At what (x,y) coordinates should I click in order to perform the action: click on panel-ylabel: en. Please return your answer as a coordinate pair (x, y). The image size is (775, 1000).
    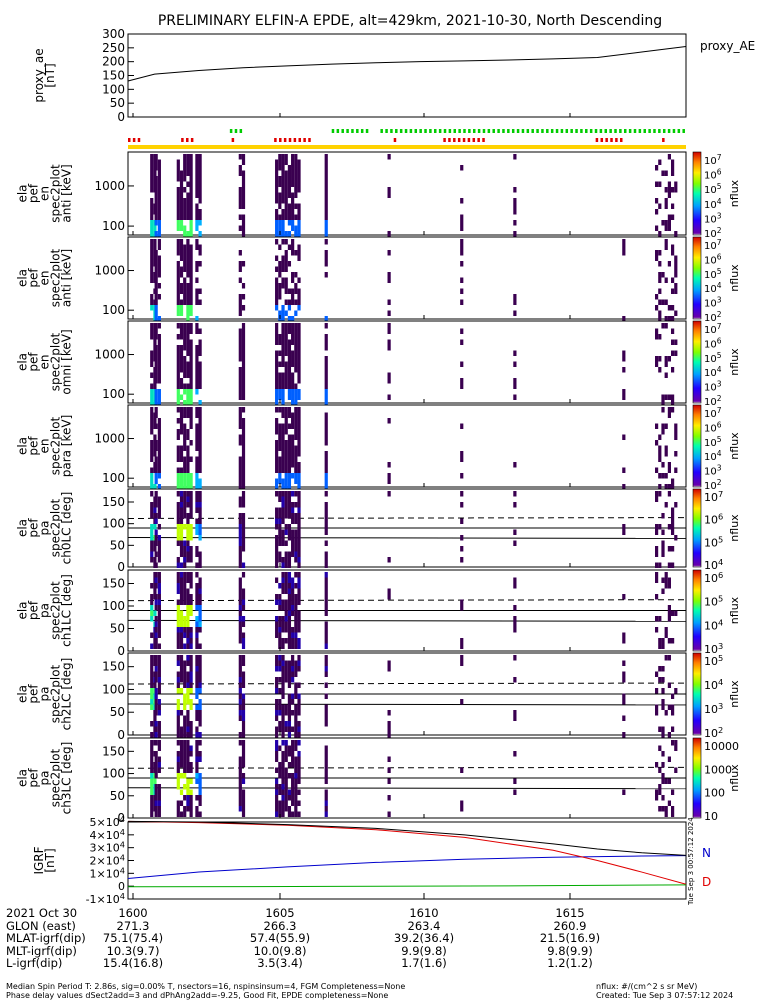
    Looking at the image, I should click on (45, 193).